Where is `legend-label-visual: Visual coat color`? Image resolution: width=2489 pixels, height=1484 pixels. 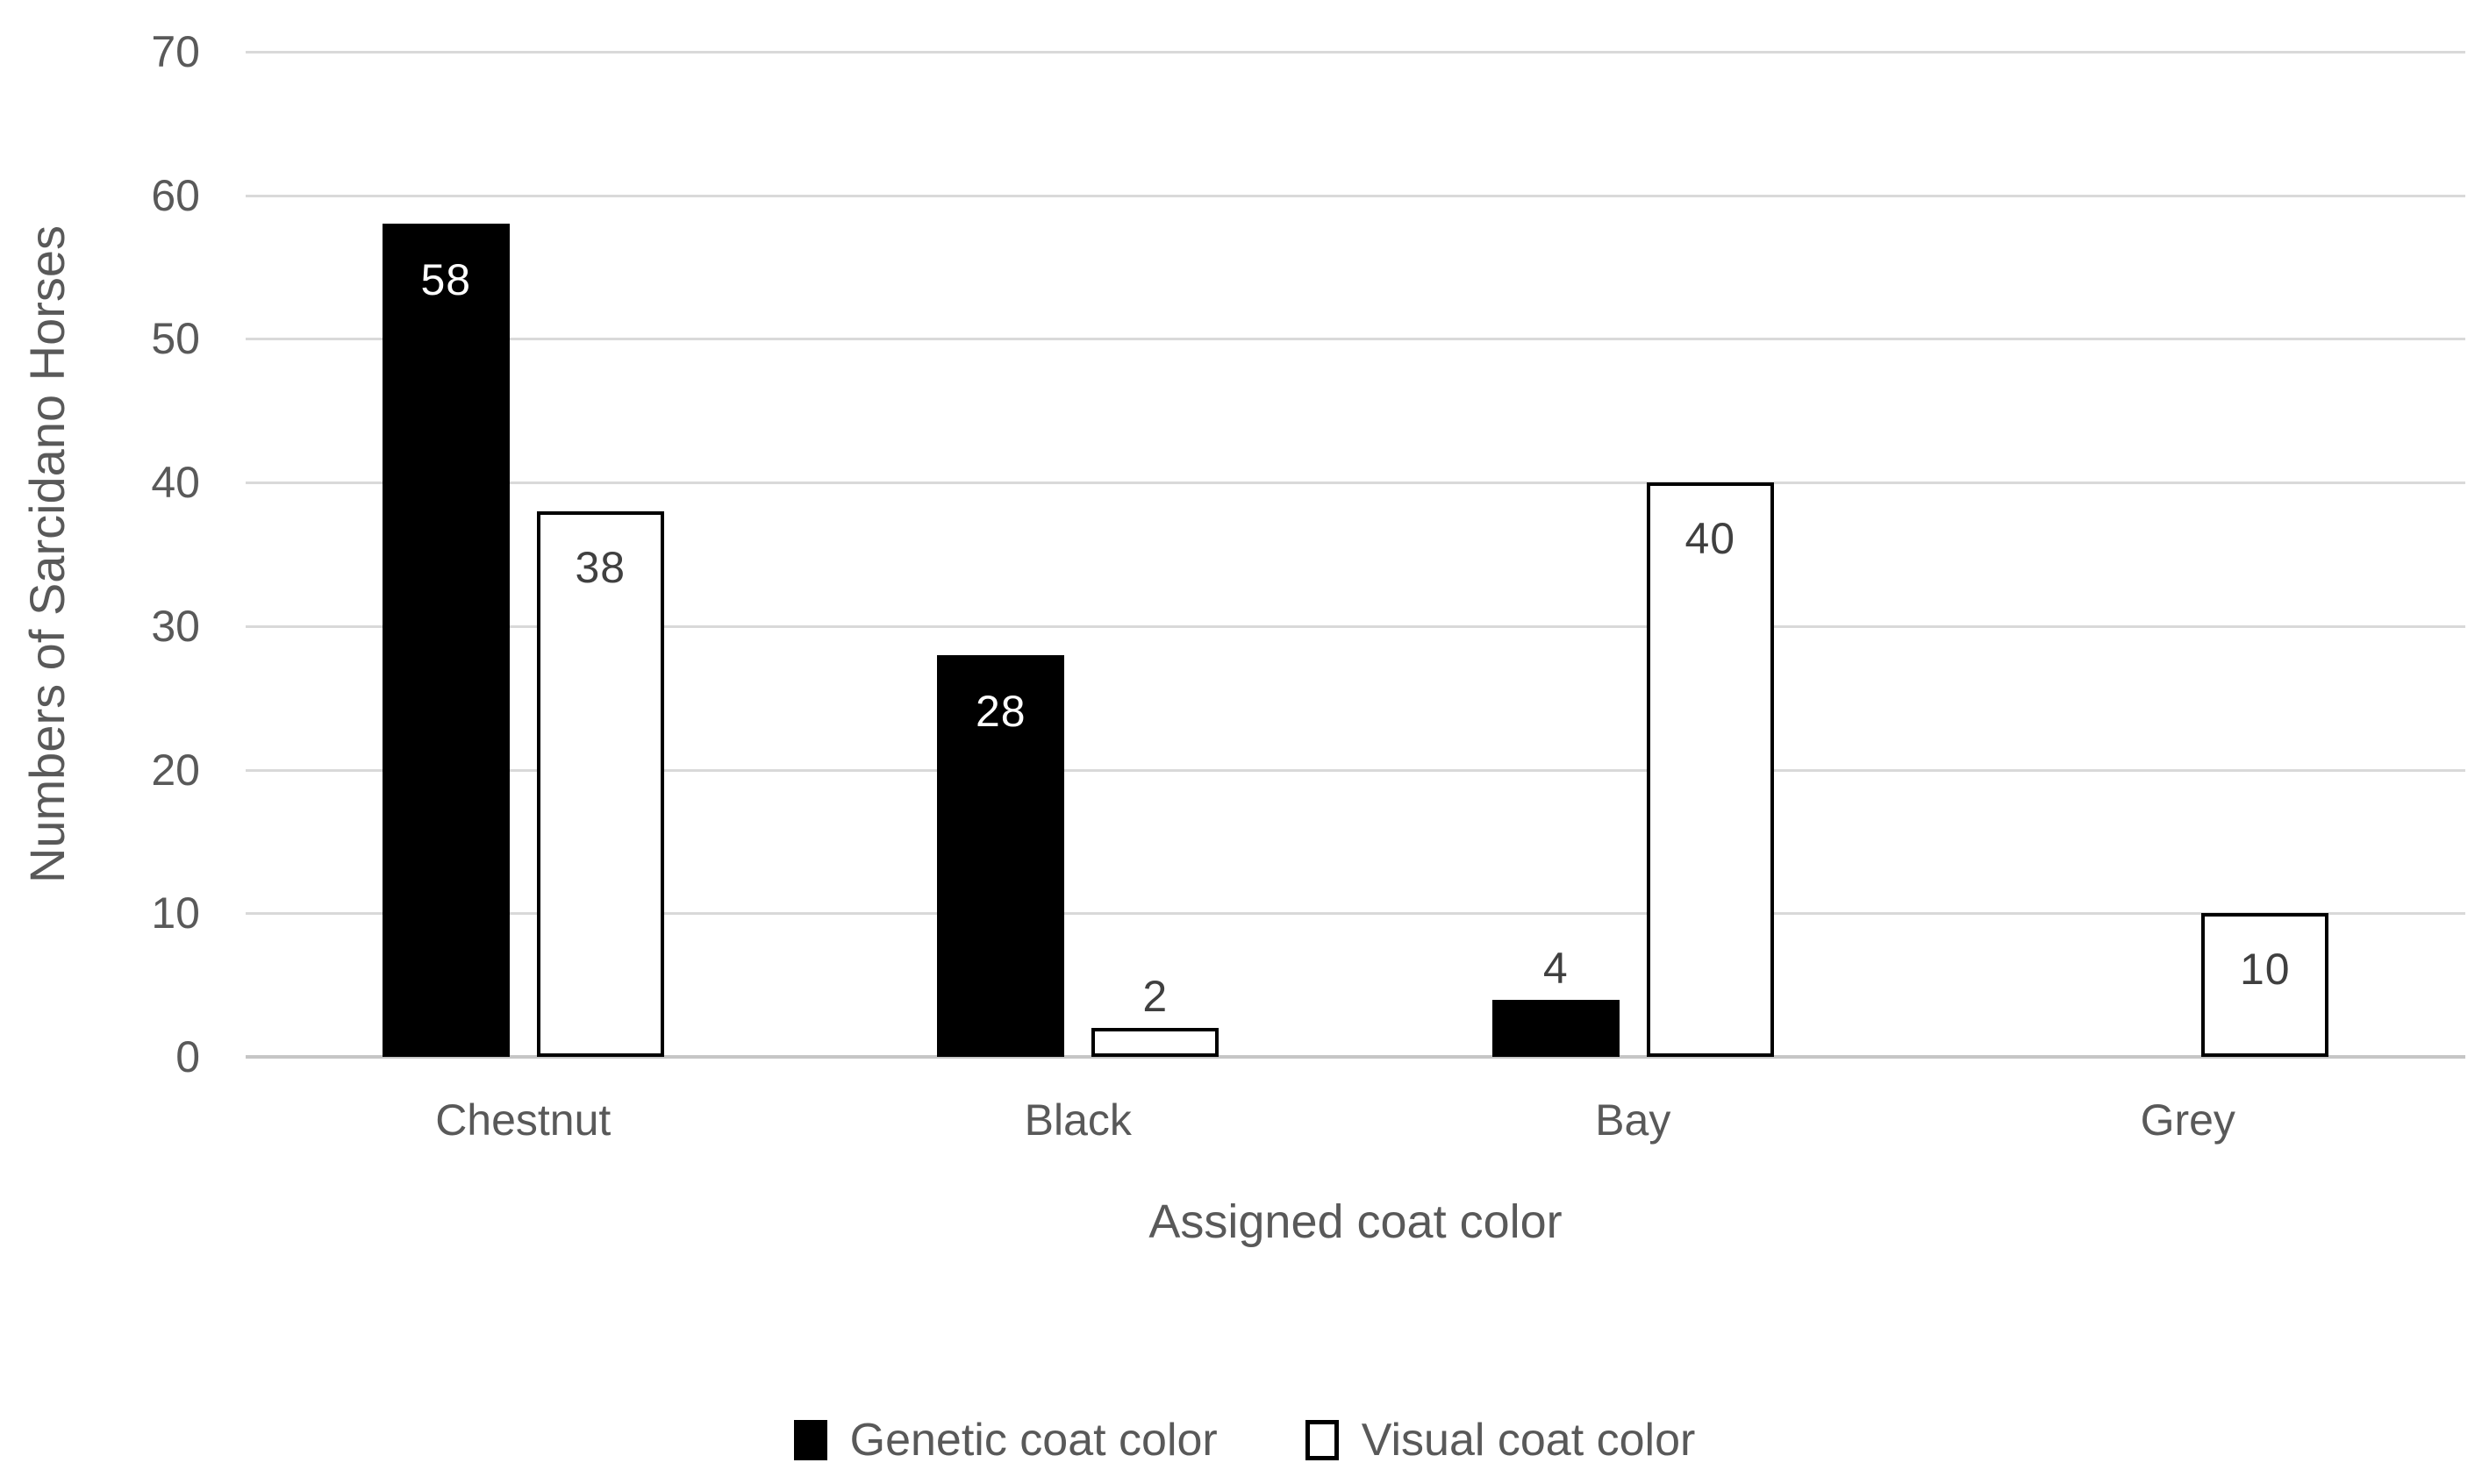
legend-label-visual: Visual coat color is located at coordinates (1528, 1440).